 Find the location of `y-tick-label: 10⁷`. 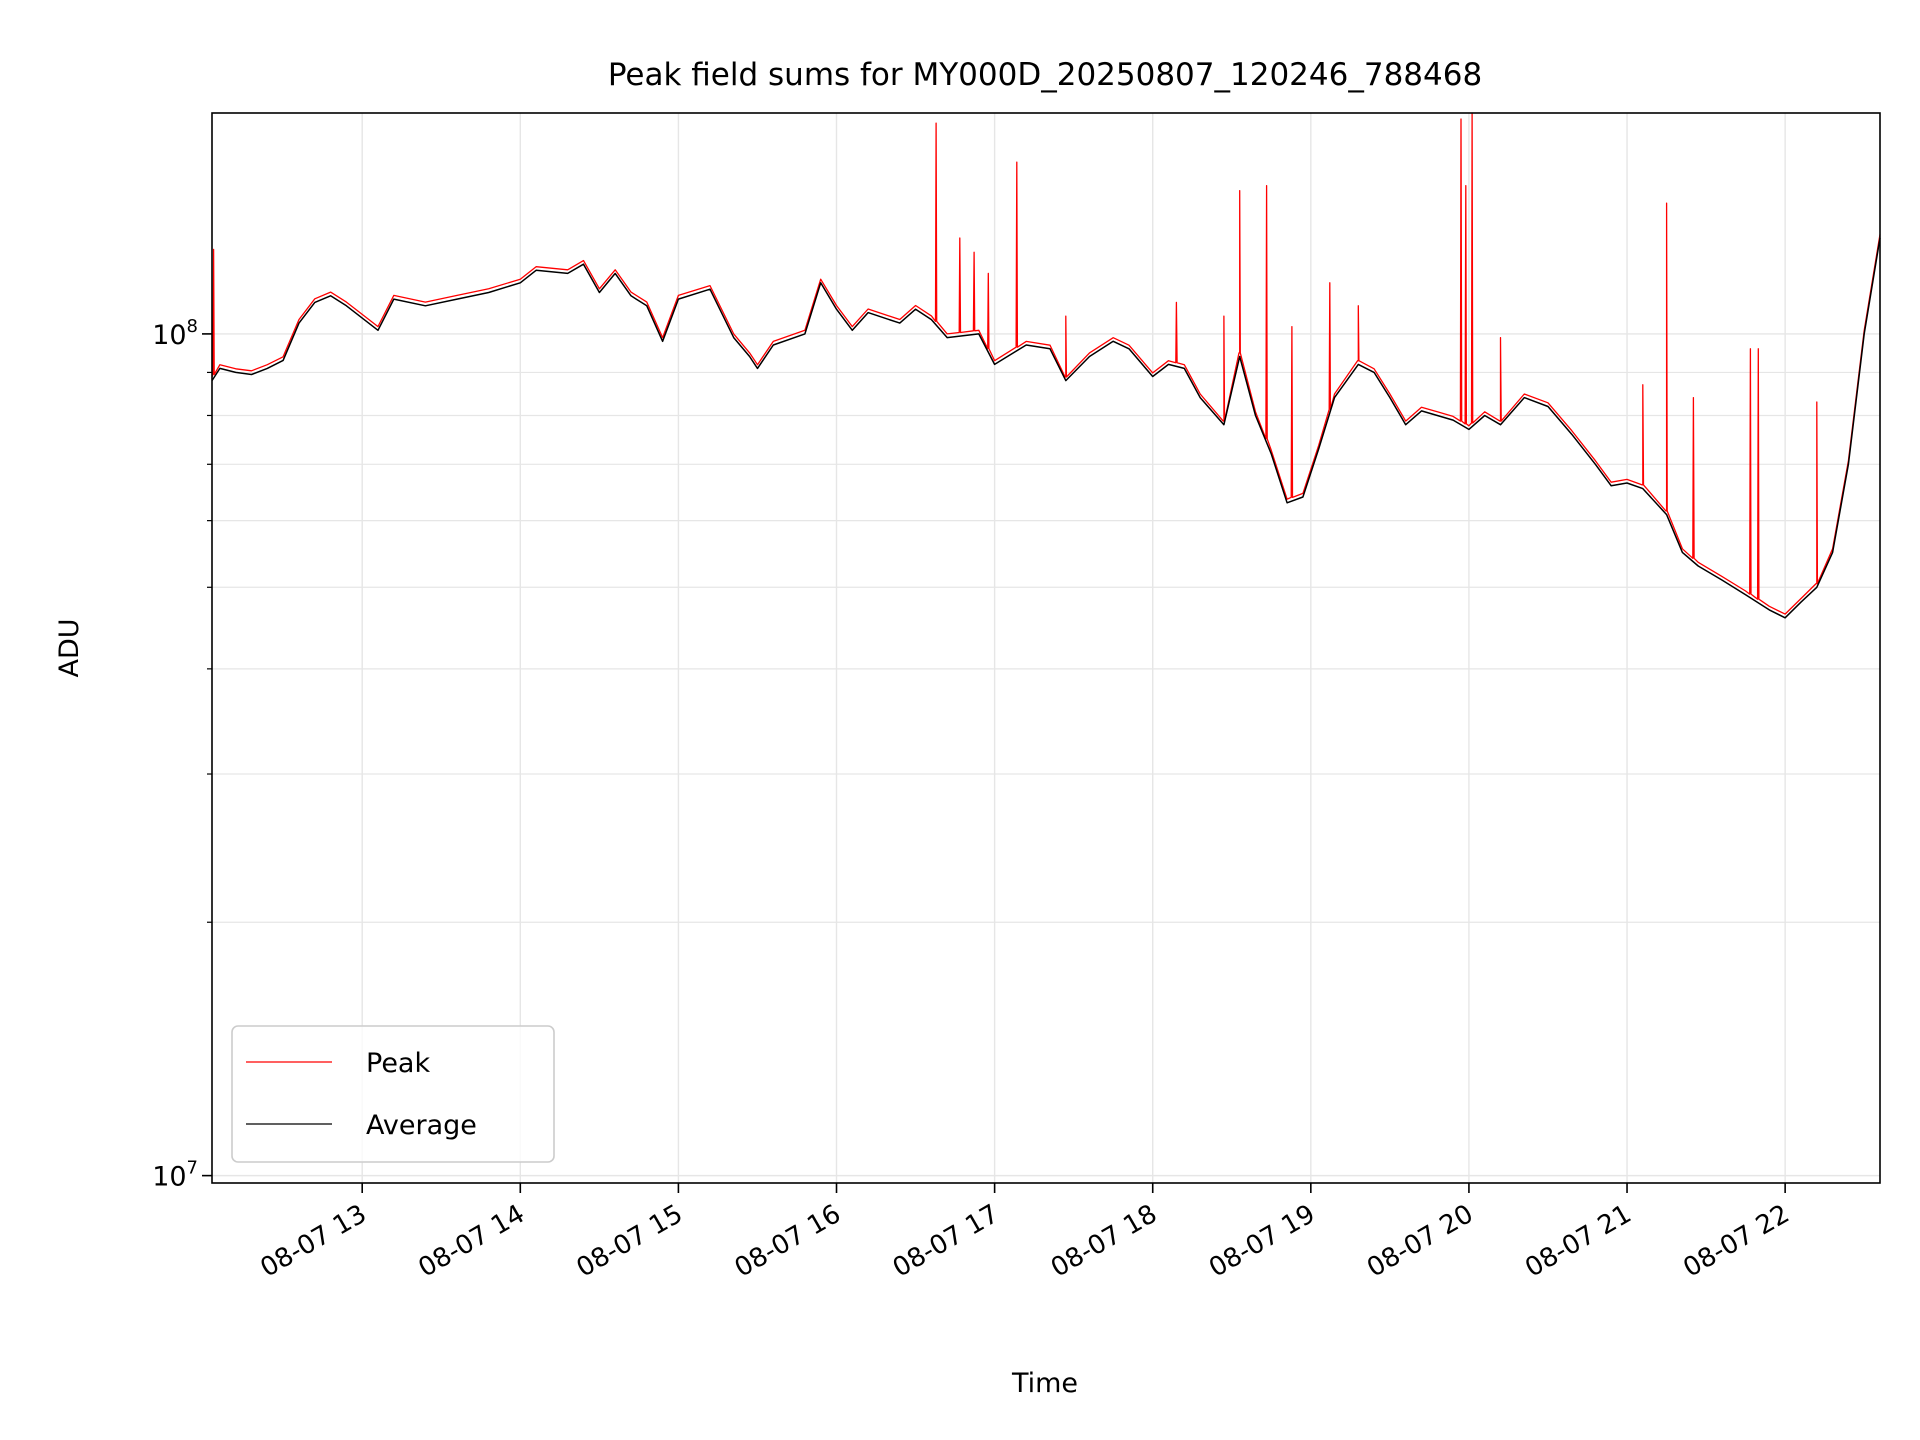

y-tick-label: 10⁷ is located at coordinates (175, 1175).